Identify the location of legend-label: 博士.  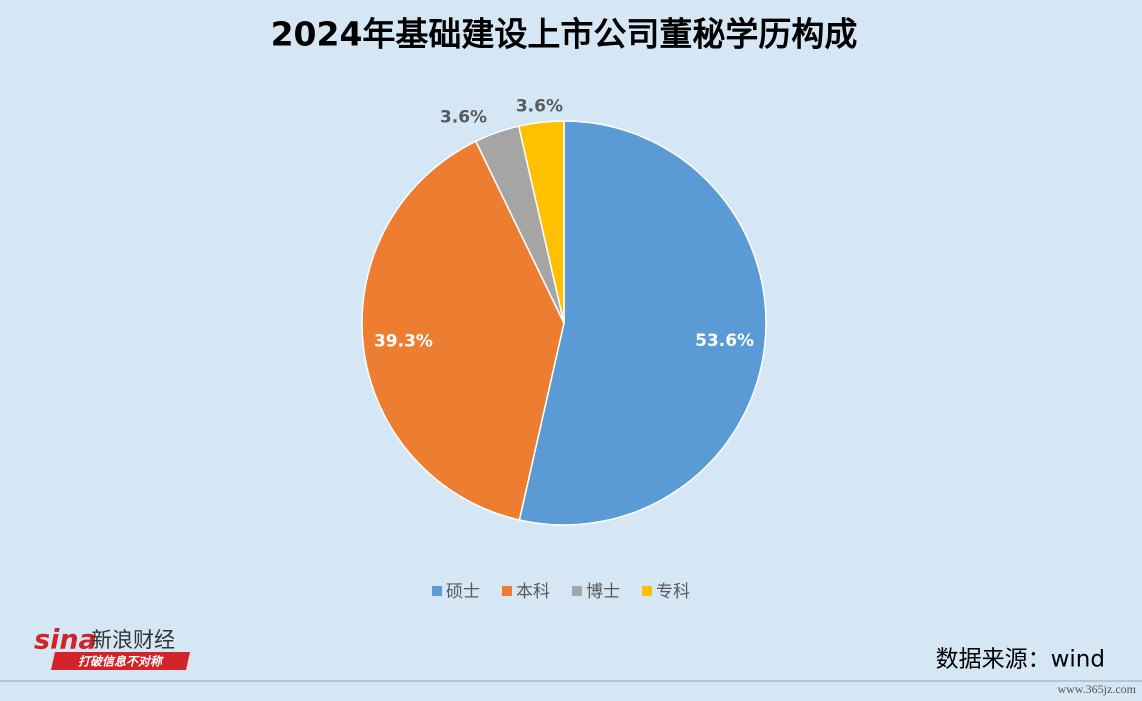
(603, 592).